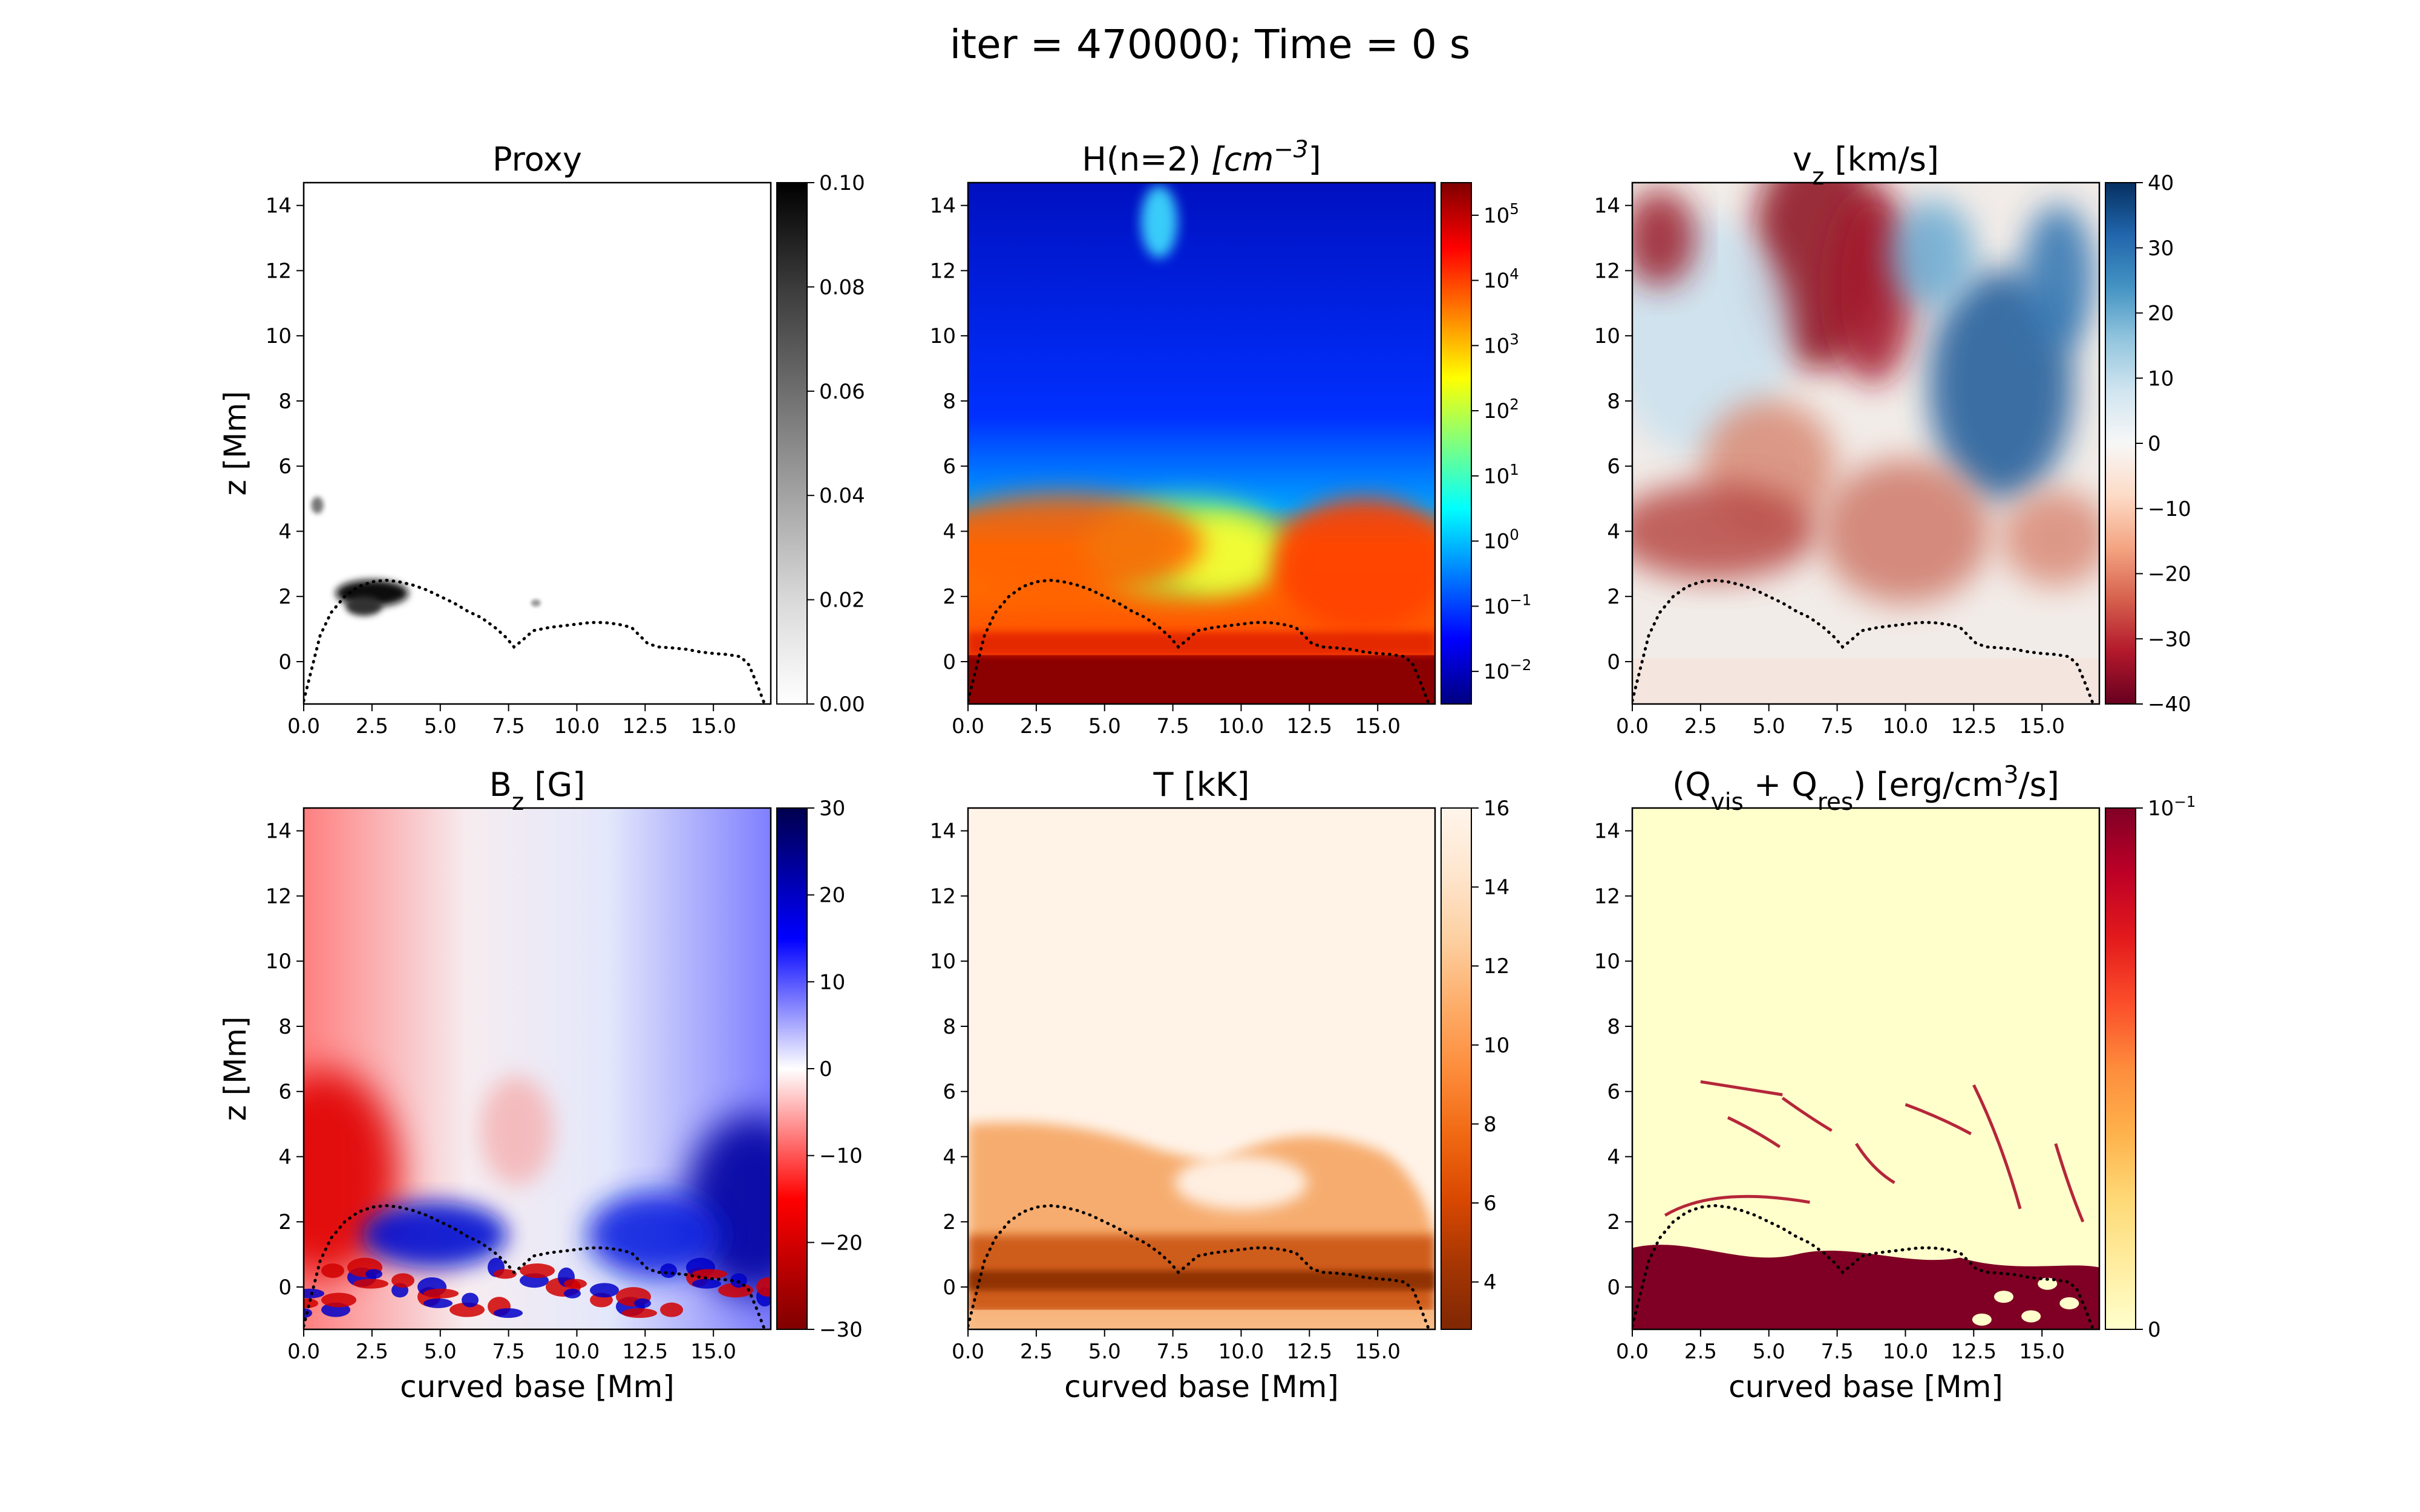  Describe the element at coordinates (1201, 785) in the screenshot. I see `temp-title: T [kK]` at that location.